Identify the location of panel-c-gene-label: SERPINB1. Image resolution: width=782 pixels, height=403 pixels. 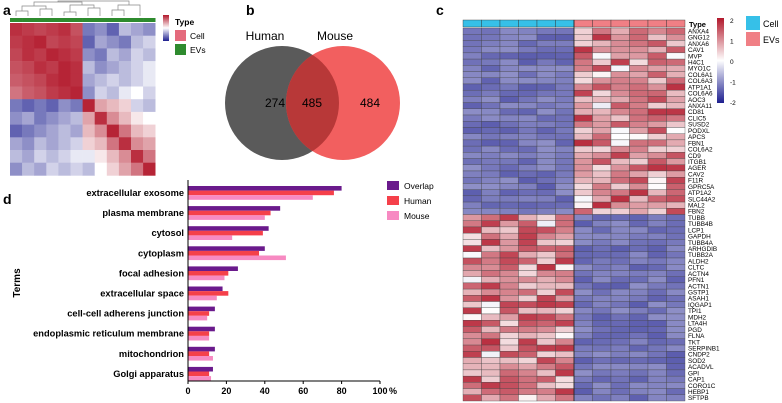
(704, 348).